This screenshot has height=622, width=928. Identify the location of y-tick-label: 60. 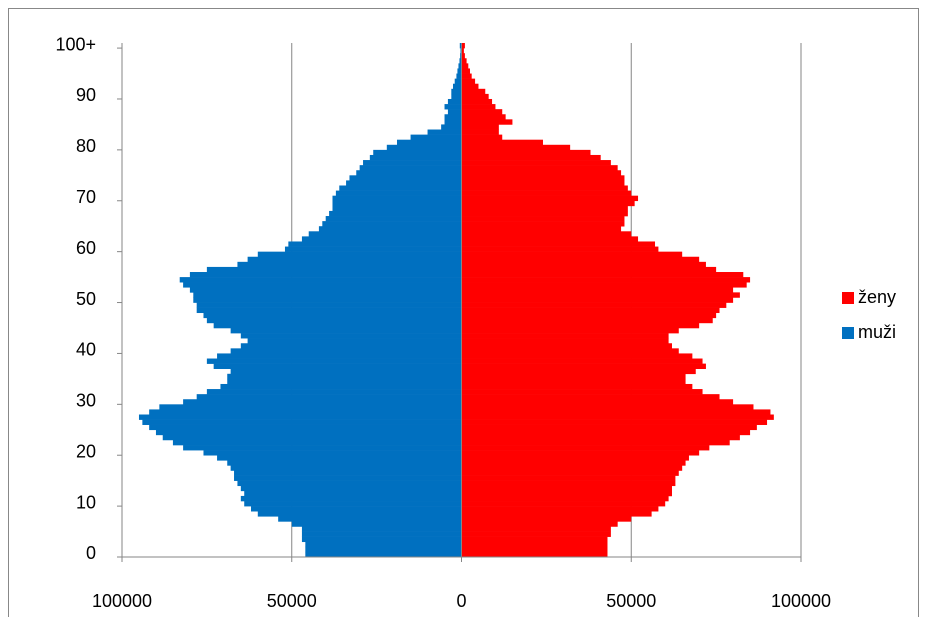
(86, 248).